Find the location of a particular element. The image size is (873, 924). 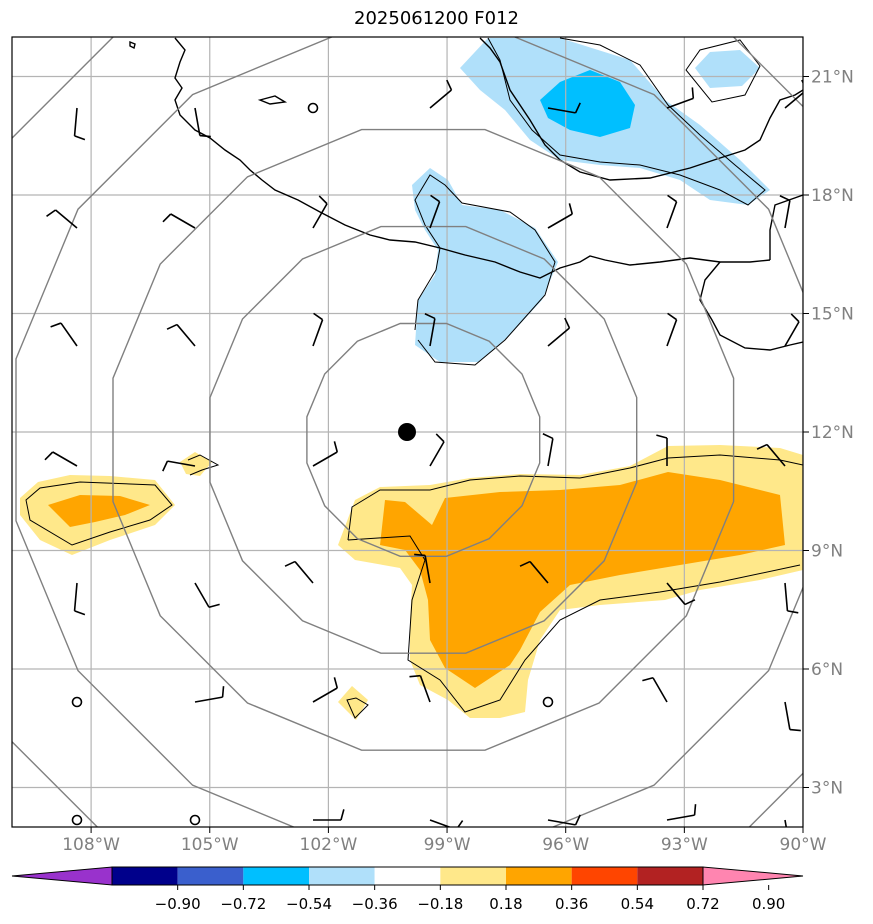

colorbar-extend-low is located at coordinates (62, 876).